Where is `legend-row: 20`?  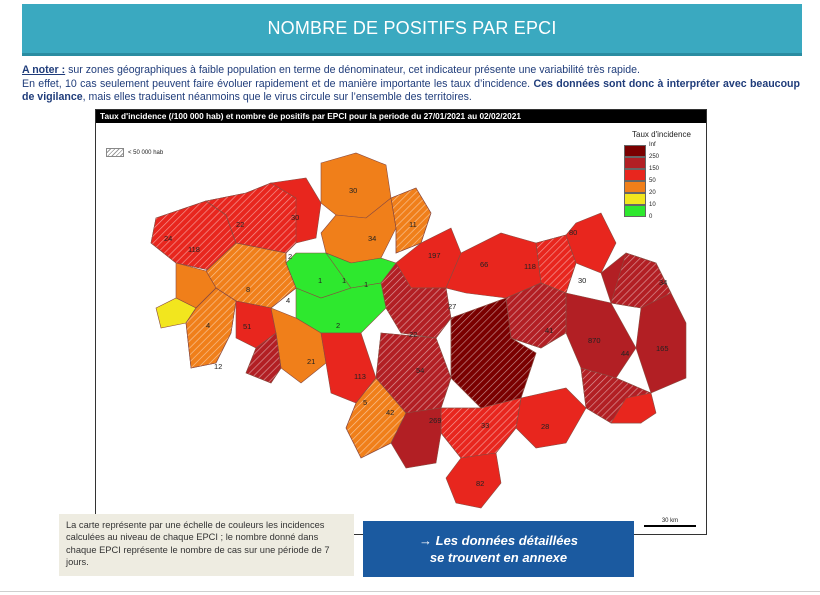 legend-row: 20 is located at coordinates (664, 197).